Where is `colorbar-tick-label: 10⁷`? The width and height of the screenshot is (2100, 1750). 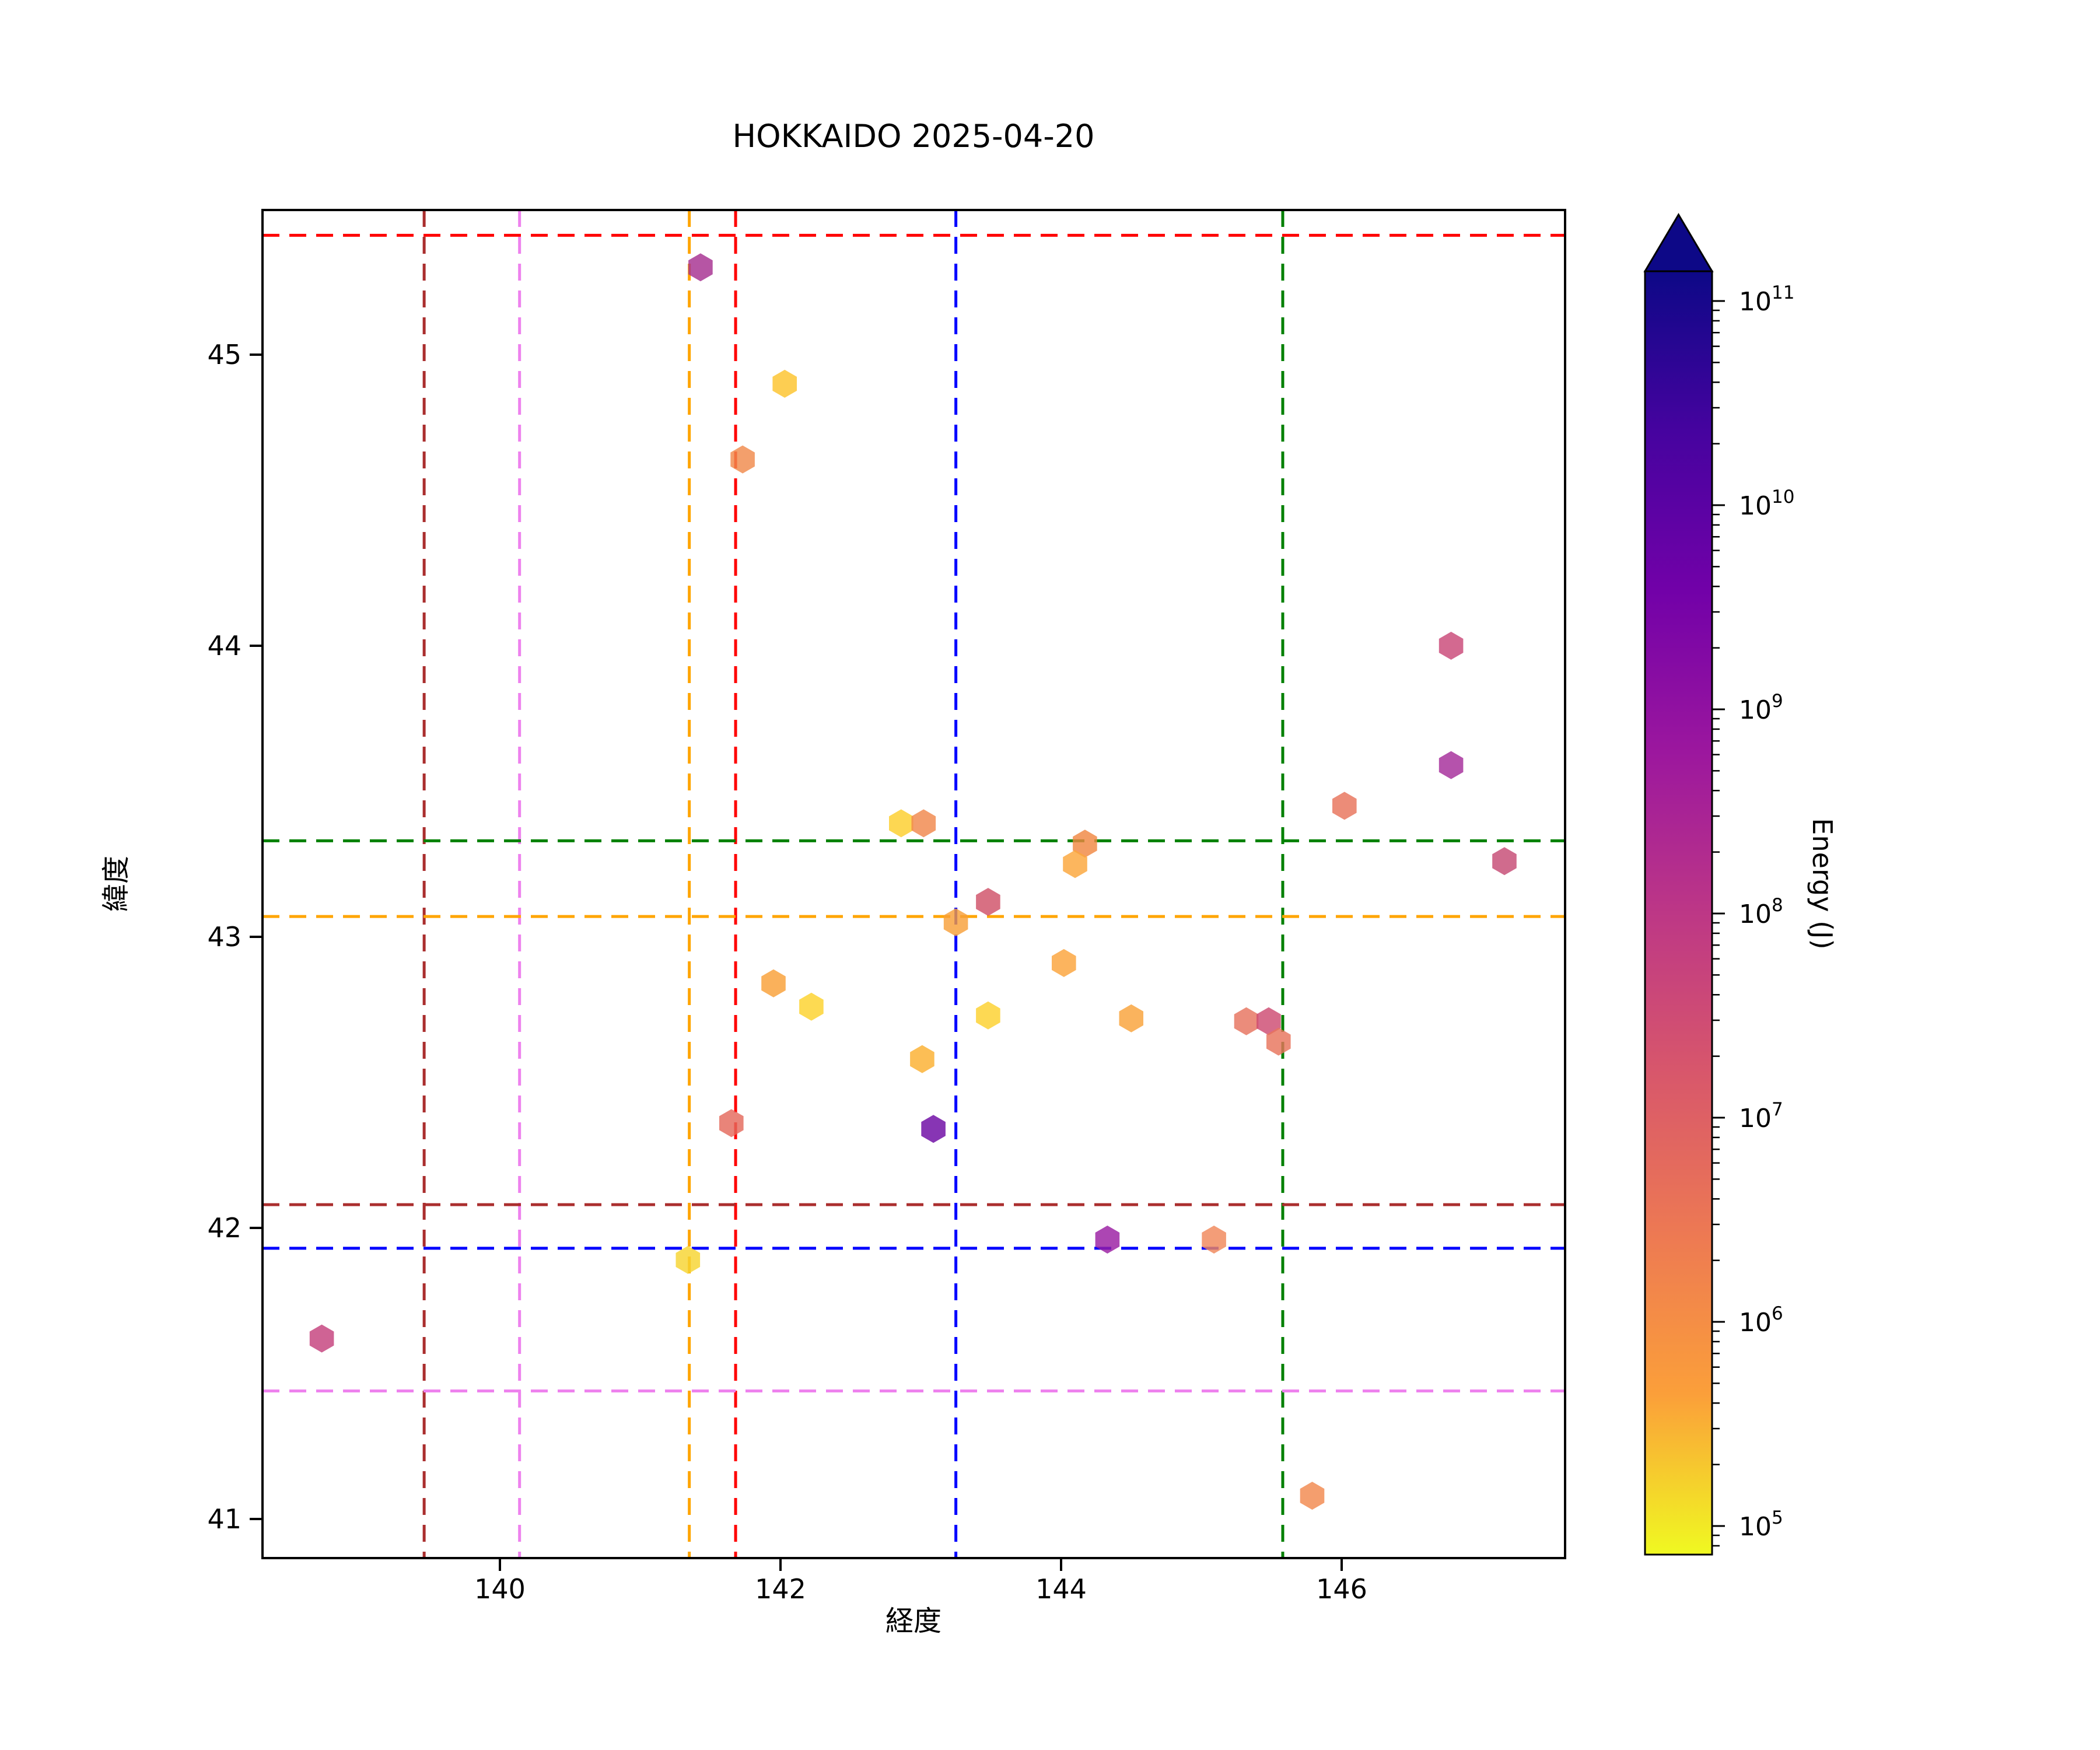
colorbar-tick-label: 10⁷ is located at coordinates (1761, 1116).